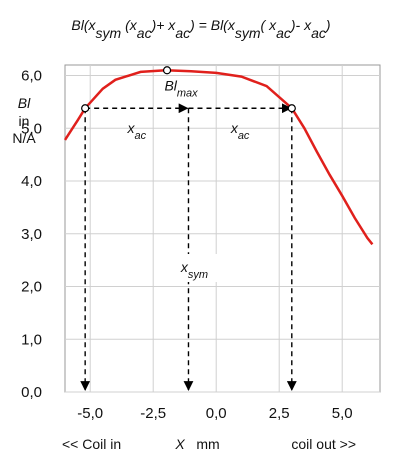  I want to click on title-part: )+ x, so click(163, 25).